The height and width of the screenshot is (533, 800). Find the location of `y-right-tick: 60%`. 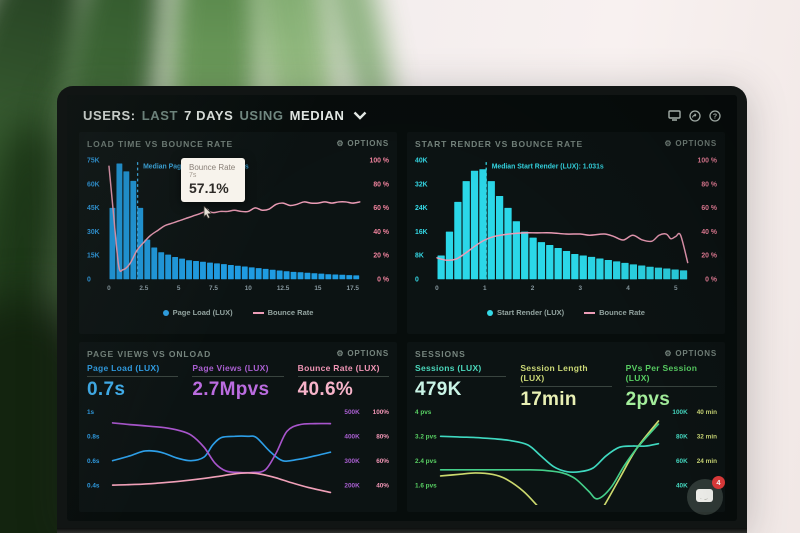

y-right-tick: 60% is located at coordinates (382, 461).